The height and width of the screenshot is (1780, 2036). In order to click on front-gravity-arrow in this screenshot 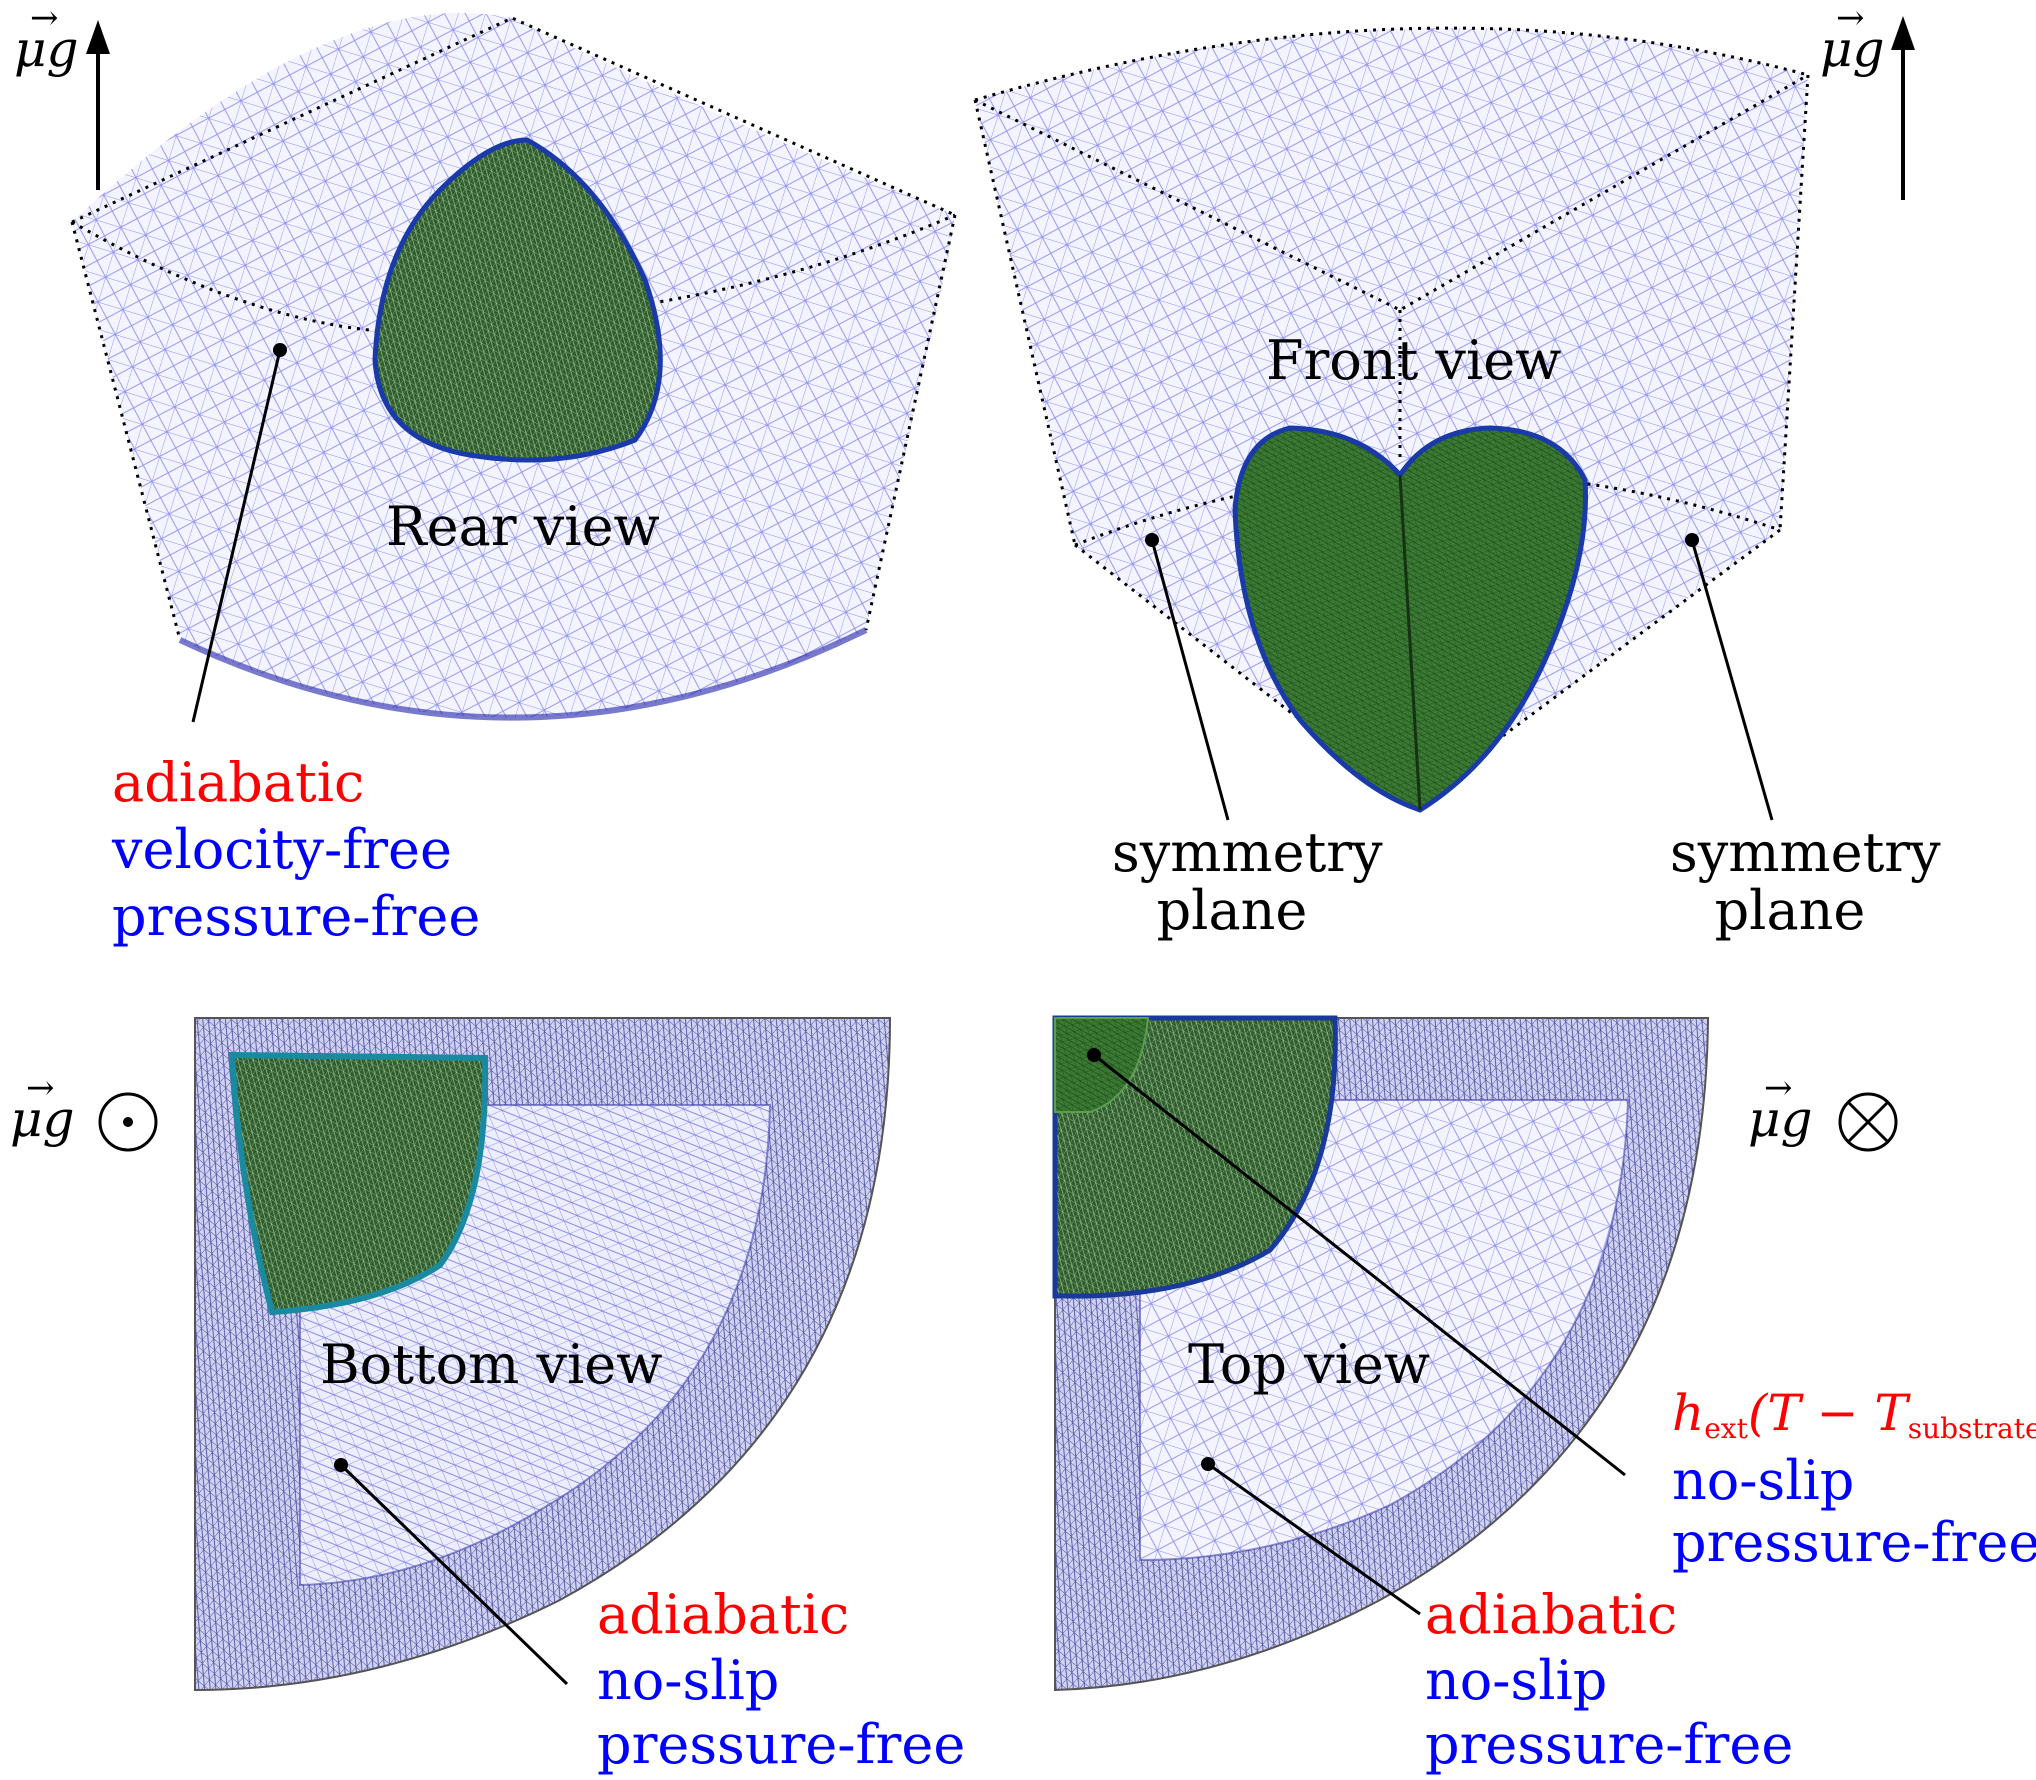, I will do `click(1903, 108)`.